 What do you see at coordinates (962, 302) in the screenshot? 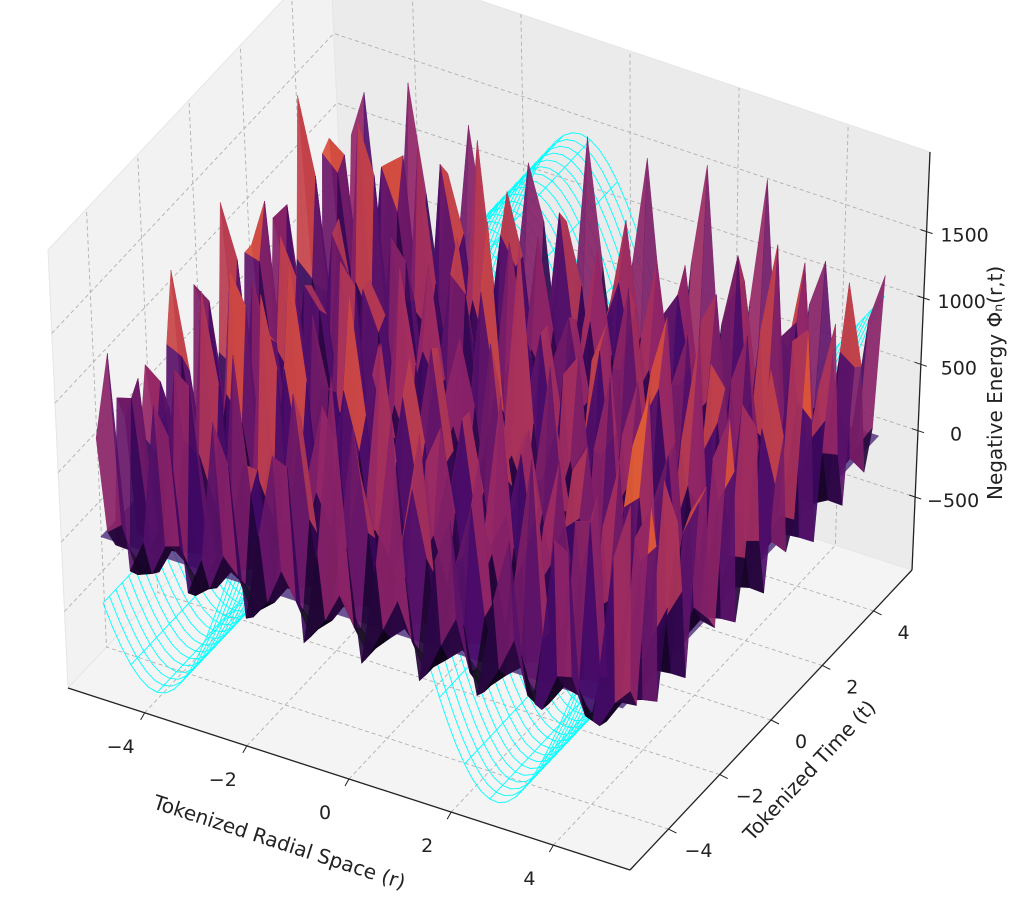
I see `z-tick-label: 1000` at bounding box center [962, 302].